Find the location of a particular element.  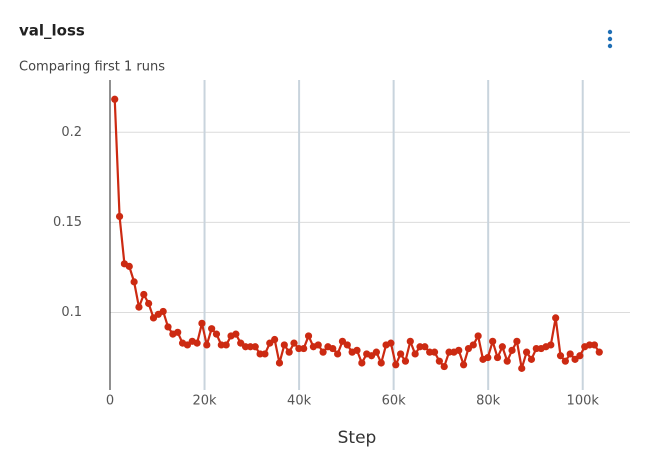

x-tick-label: 20k is located at coordinates (205, 401).